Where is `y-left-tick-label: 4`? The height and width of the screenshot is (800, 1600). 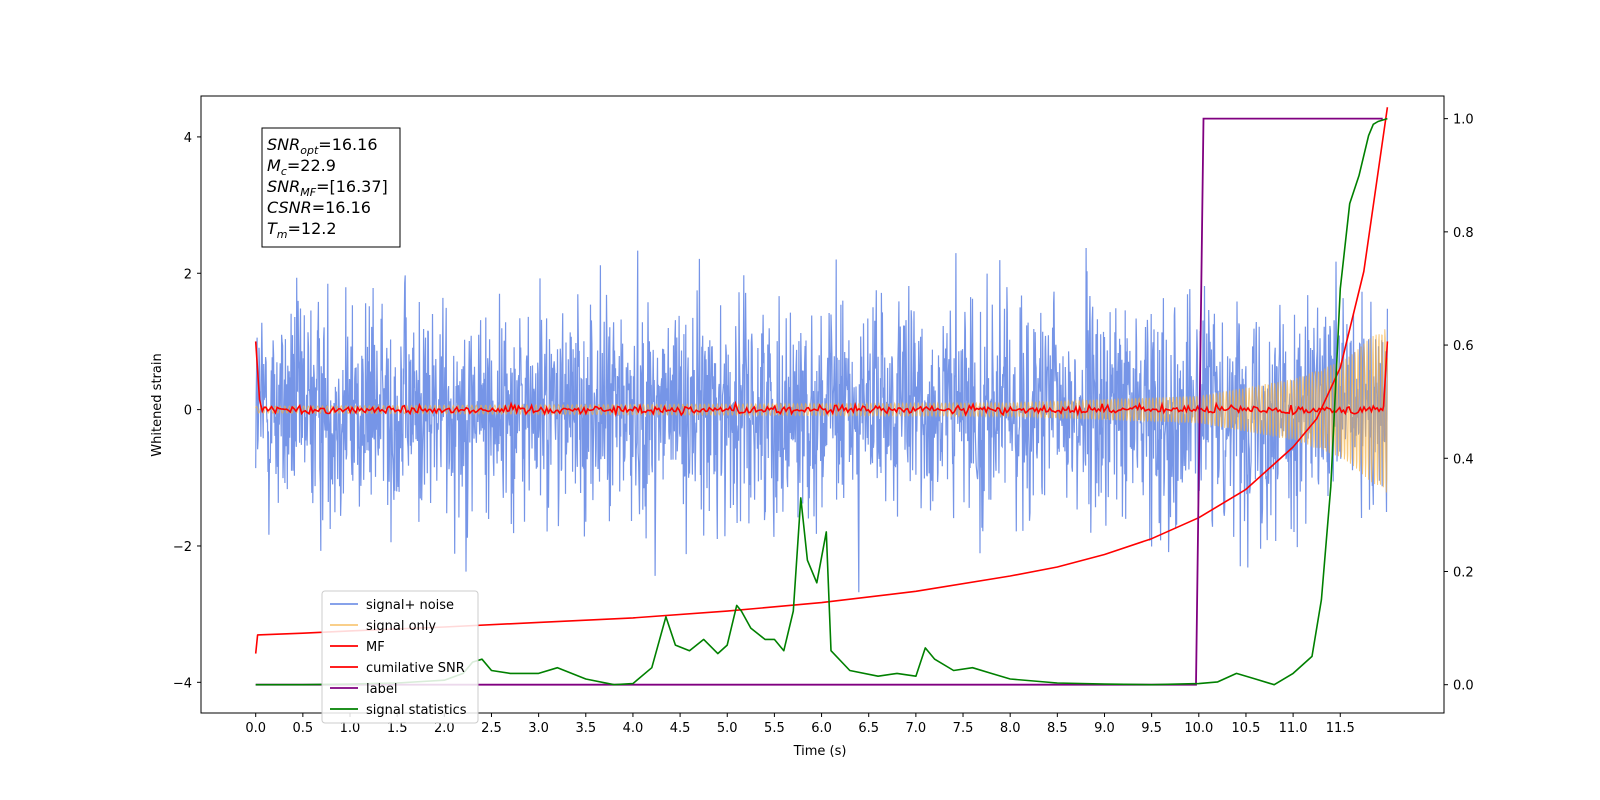 y-left-tick-label: 4 is located at coordinates (188, 138).